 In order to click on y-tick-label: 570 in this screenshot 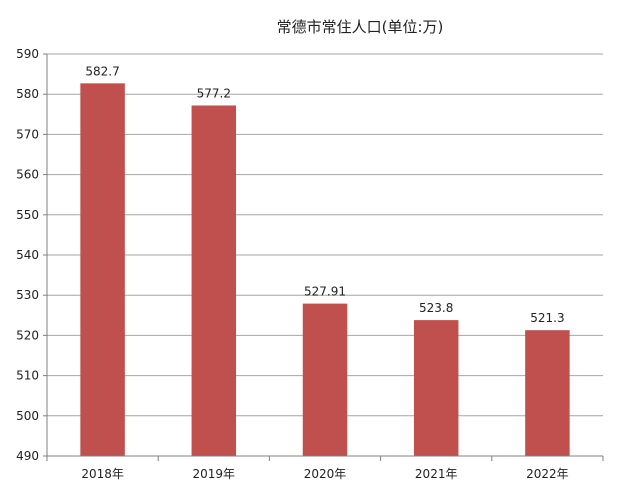, I will do `click(27, 134)`.